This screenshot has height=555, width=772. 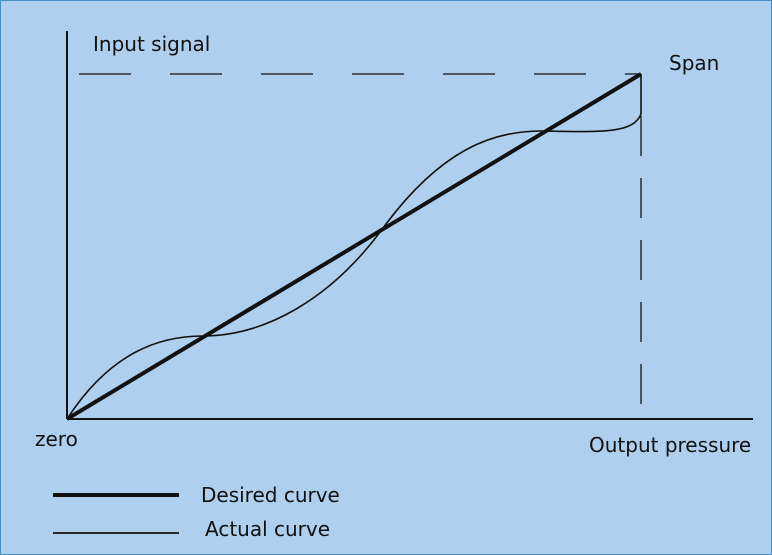 What do you see at coordinates (270, 495) in the screenshot?
I see `legend-desired-label: Desired curve` at bounding box center [270, 495].